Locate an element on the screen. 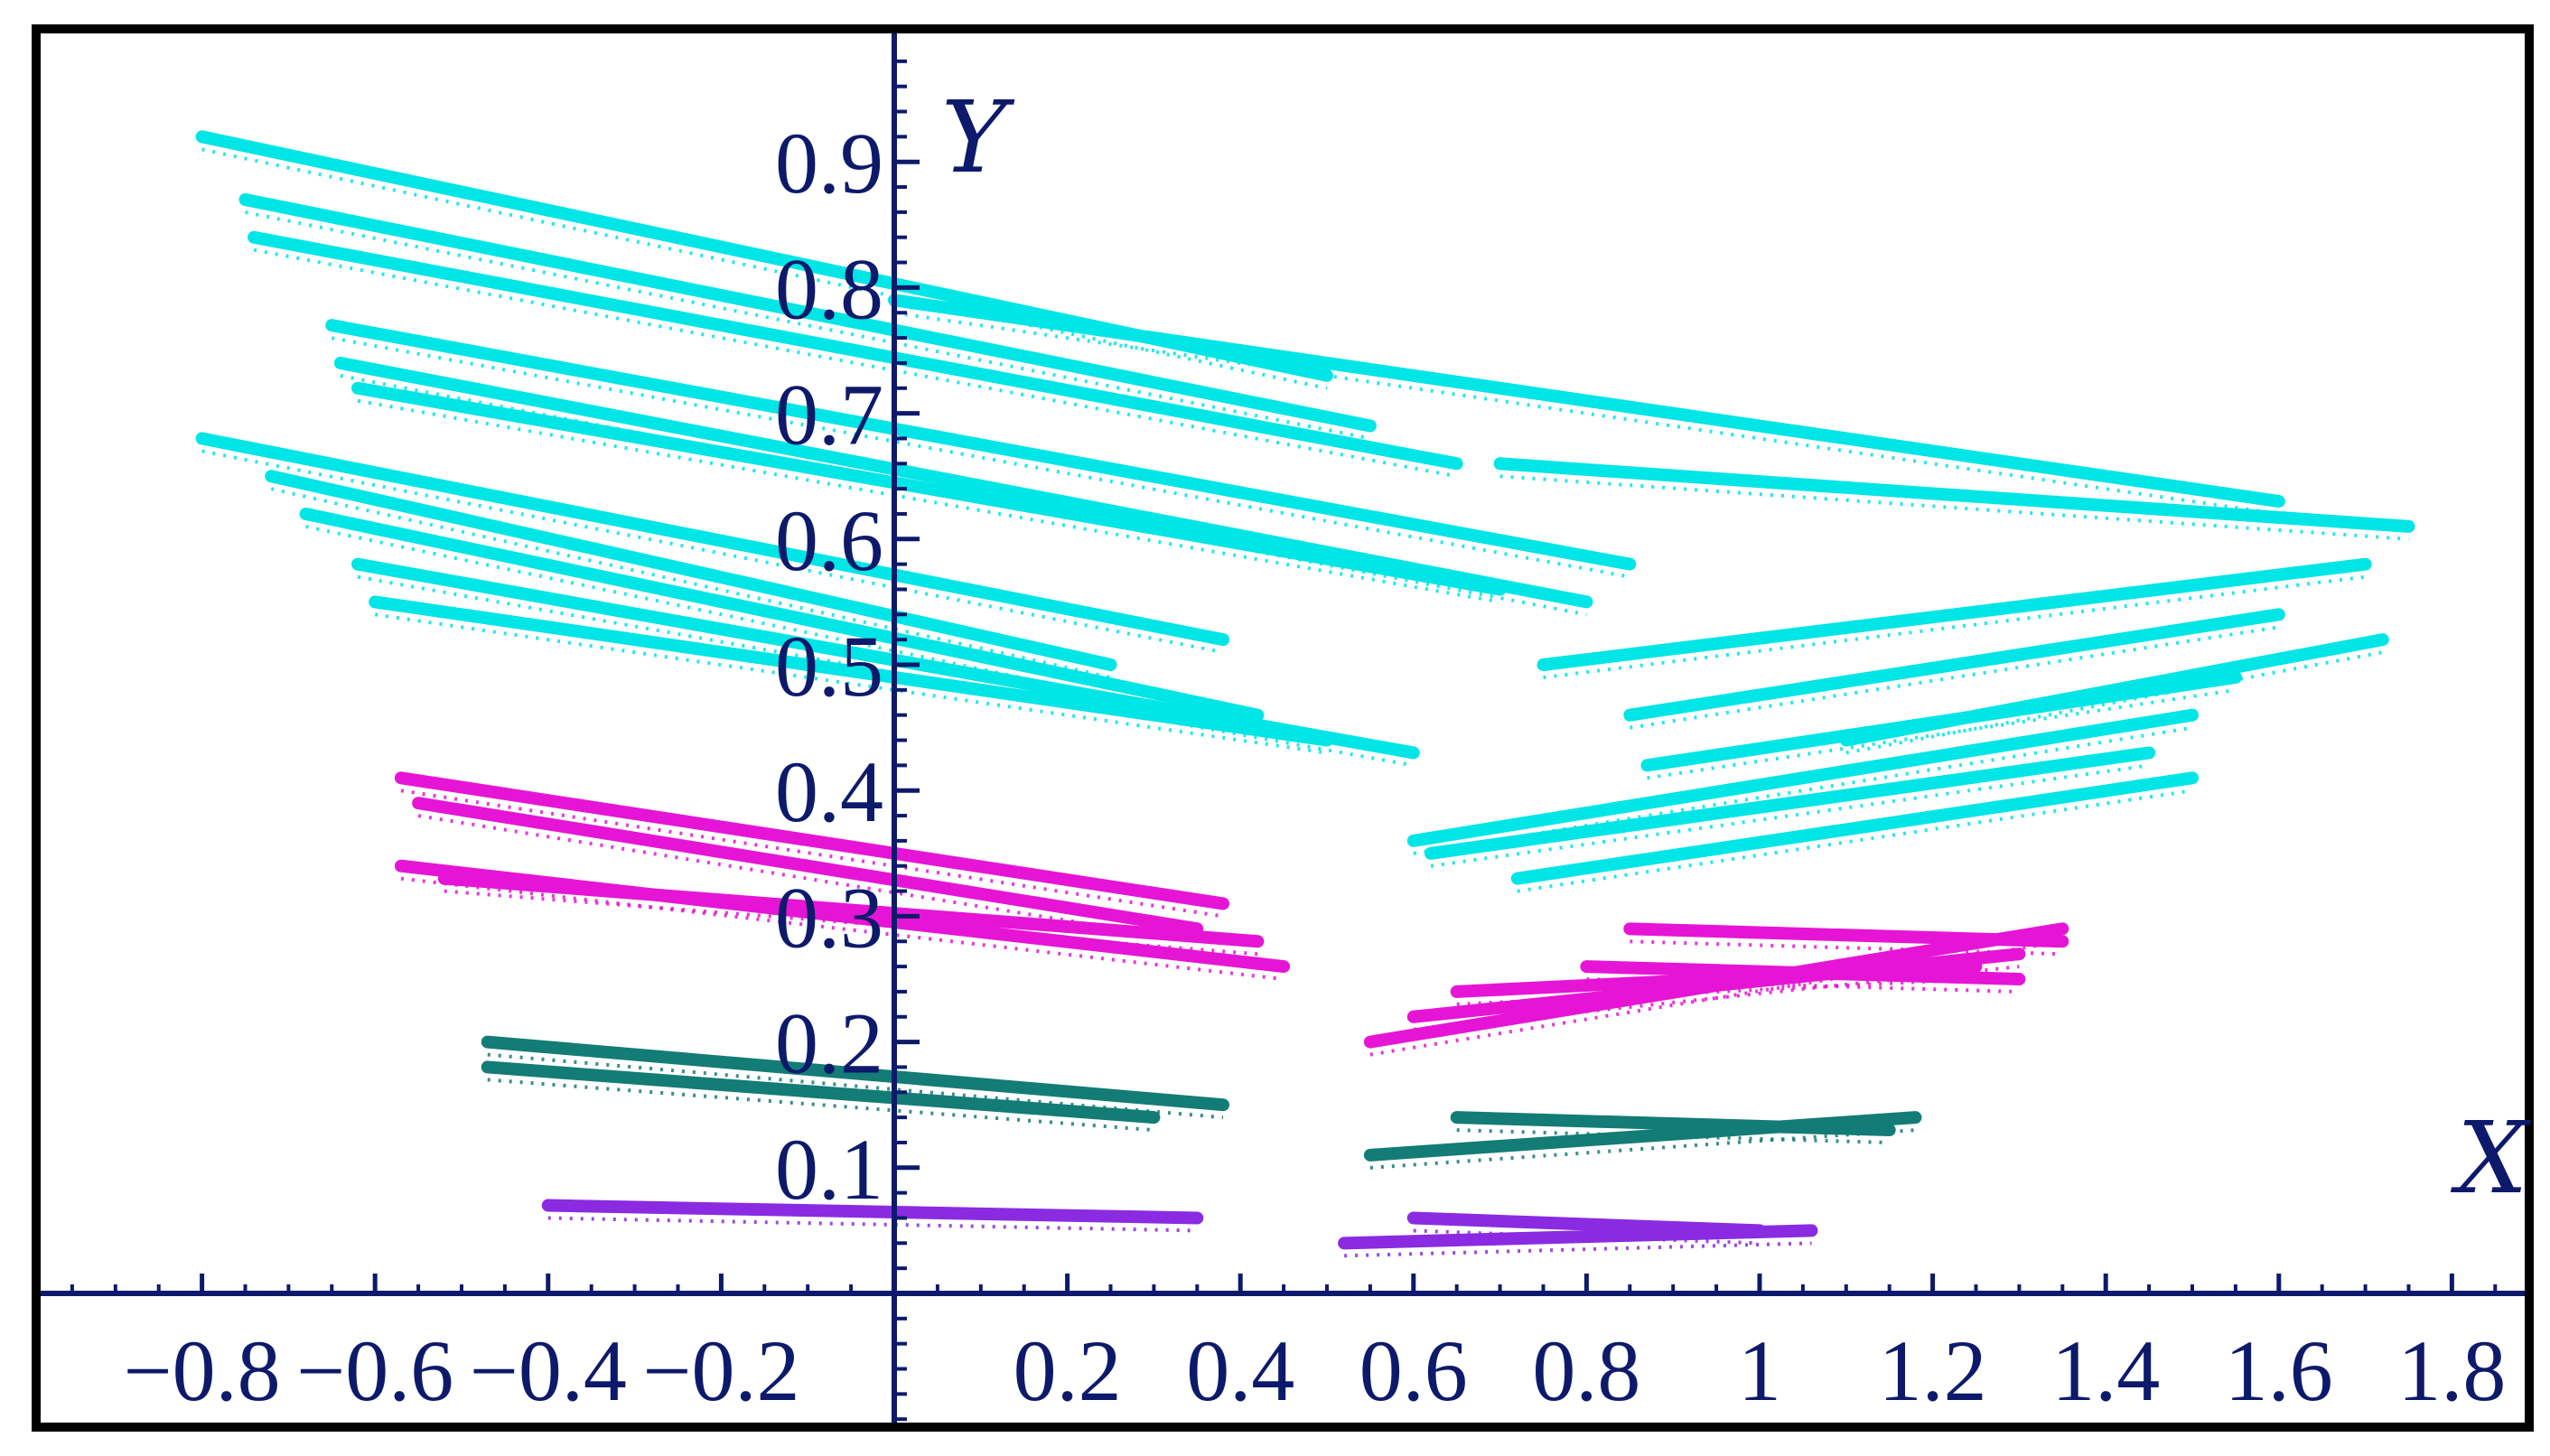  x-tick-label-6: 0.6 is located at coordinates (1414, 1370).